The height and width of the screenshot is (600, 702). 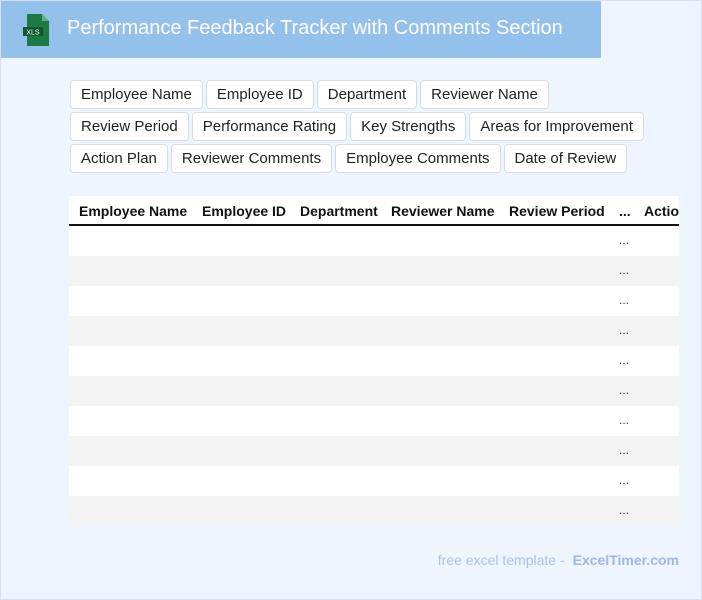 What do you see at coordinates (408, 126) in the screenshot?
I see `field-tag: Key Strengths` at bounding box center [408, 126].